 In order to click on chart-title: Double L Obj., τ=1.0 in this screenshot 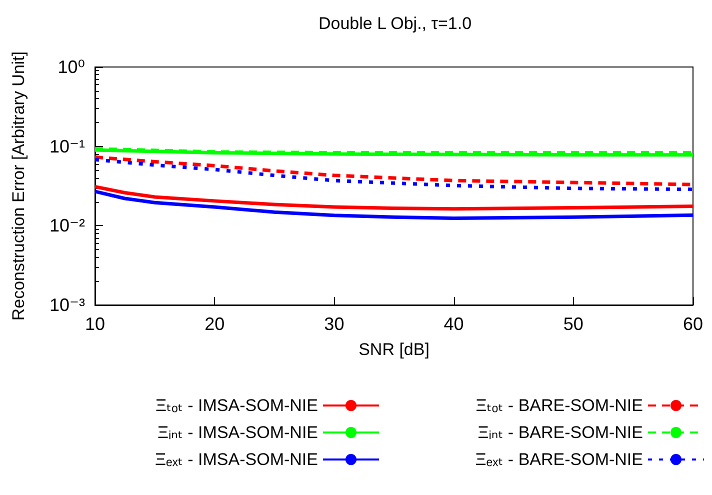, I will do `click(395, 23)`.